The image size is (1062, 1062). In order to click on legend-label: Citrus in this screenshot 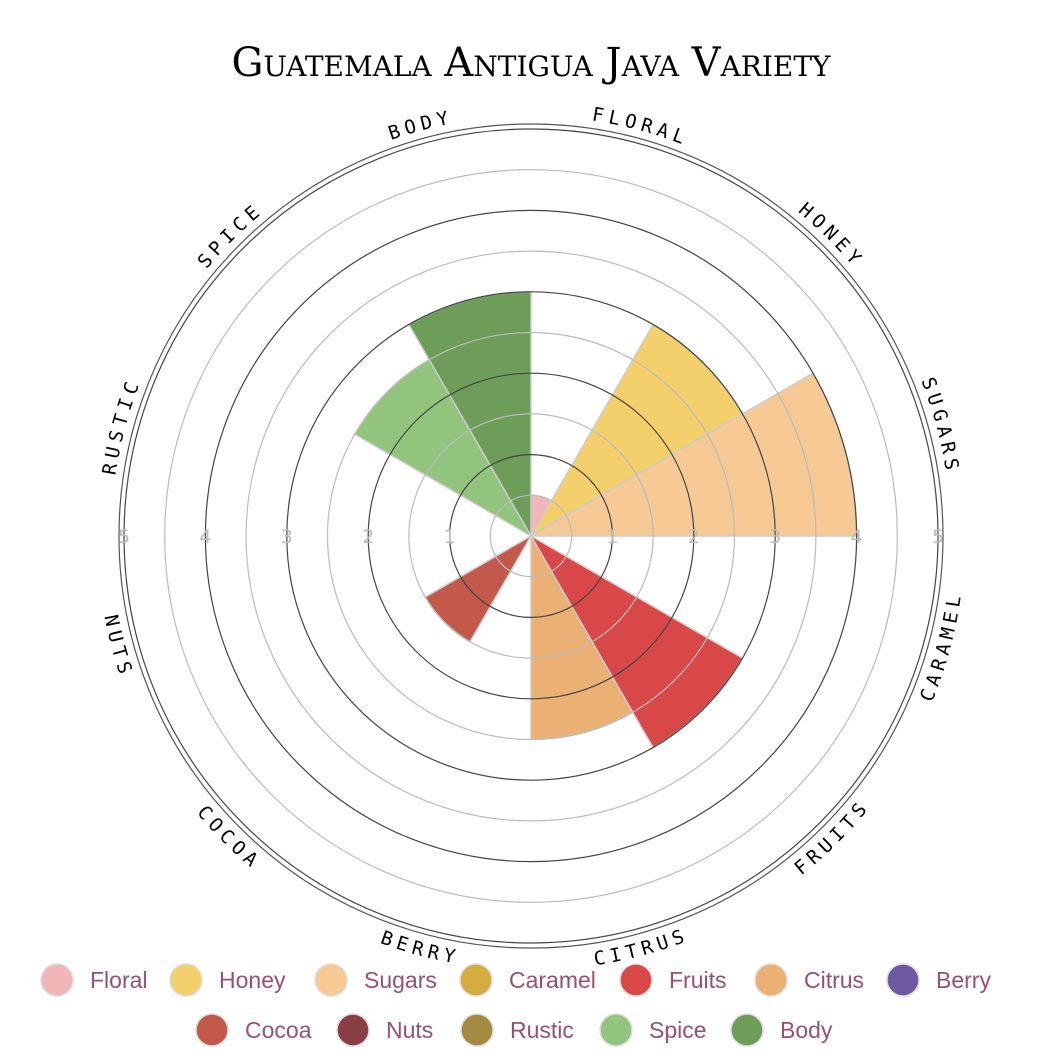, I will do `click(834, 980)`.